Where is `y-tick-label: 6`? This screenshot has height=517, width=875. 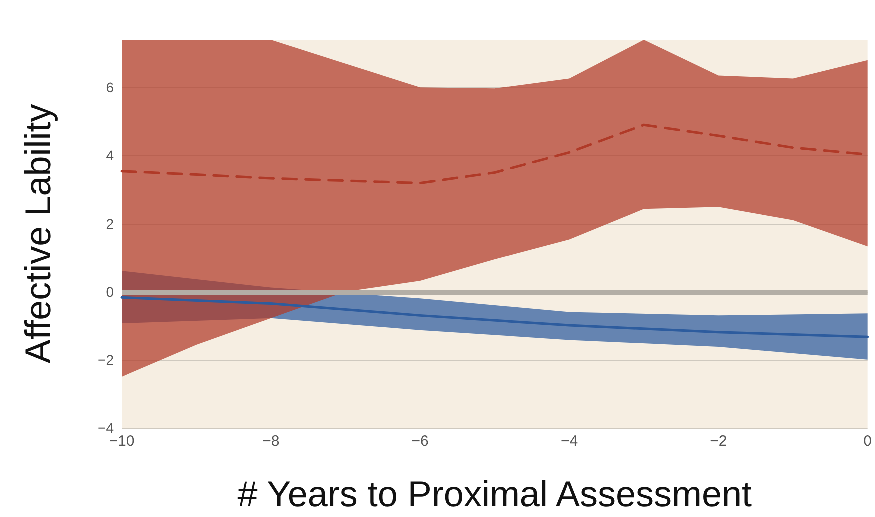
y-tick-label: 6 is located at coordinates (110, 88).